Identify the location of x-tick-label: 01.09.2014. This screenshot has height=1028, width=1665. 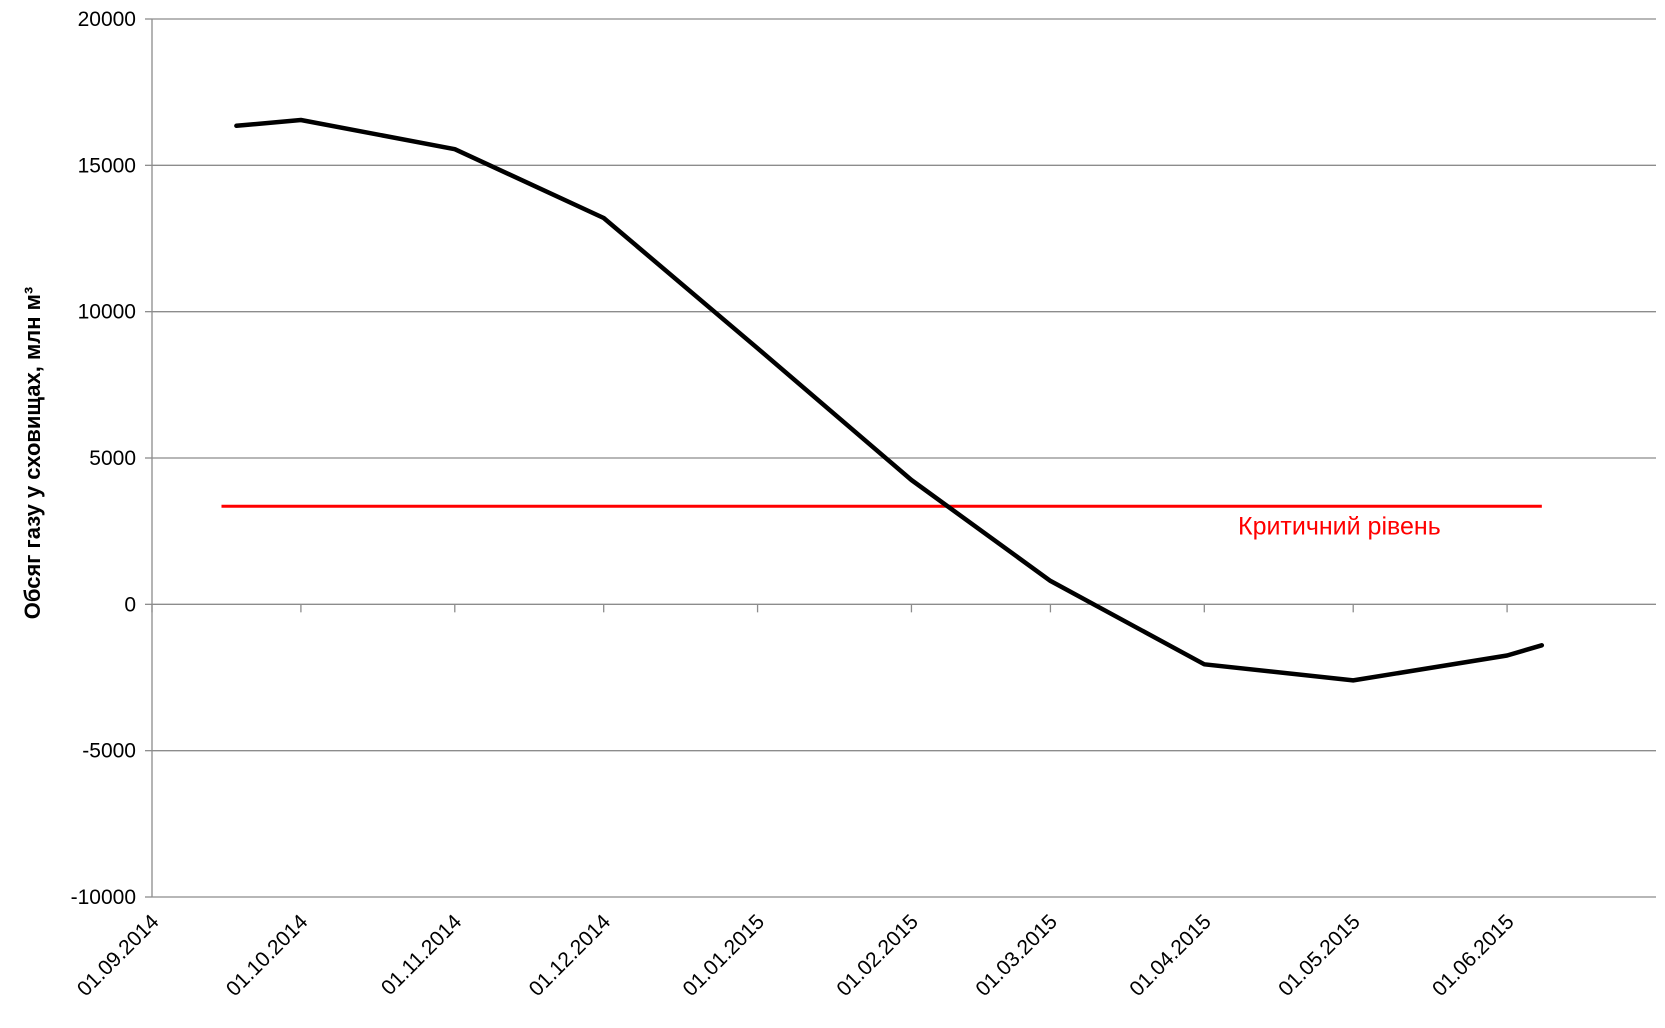
(118, 955).